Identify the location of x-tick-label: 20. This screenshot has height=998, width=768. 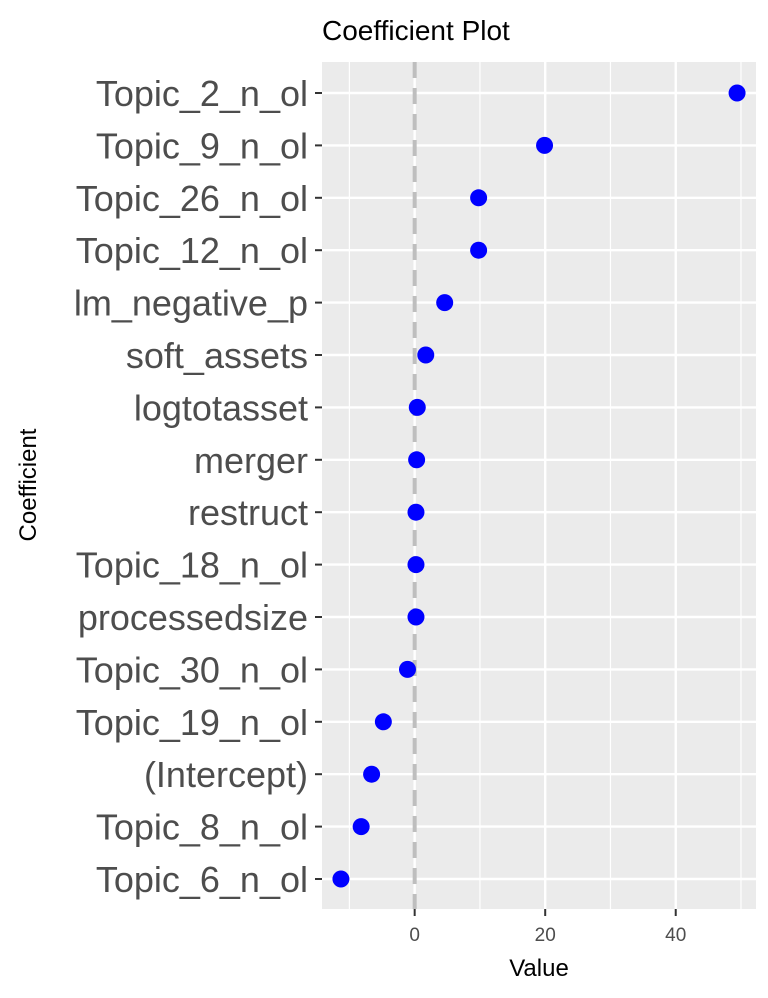
(545, 935).